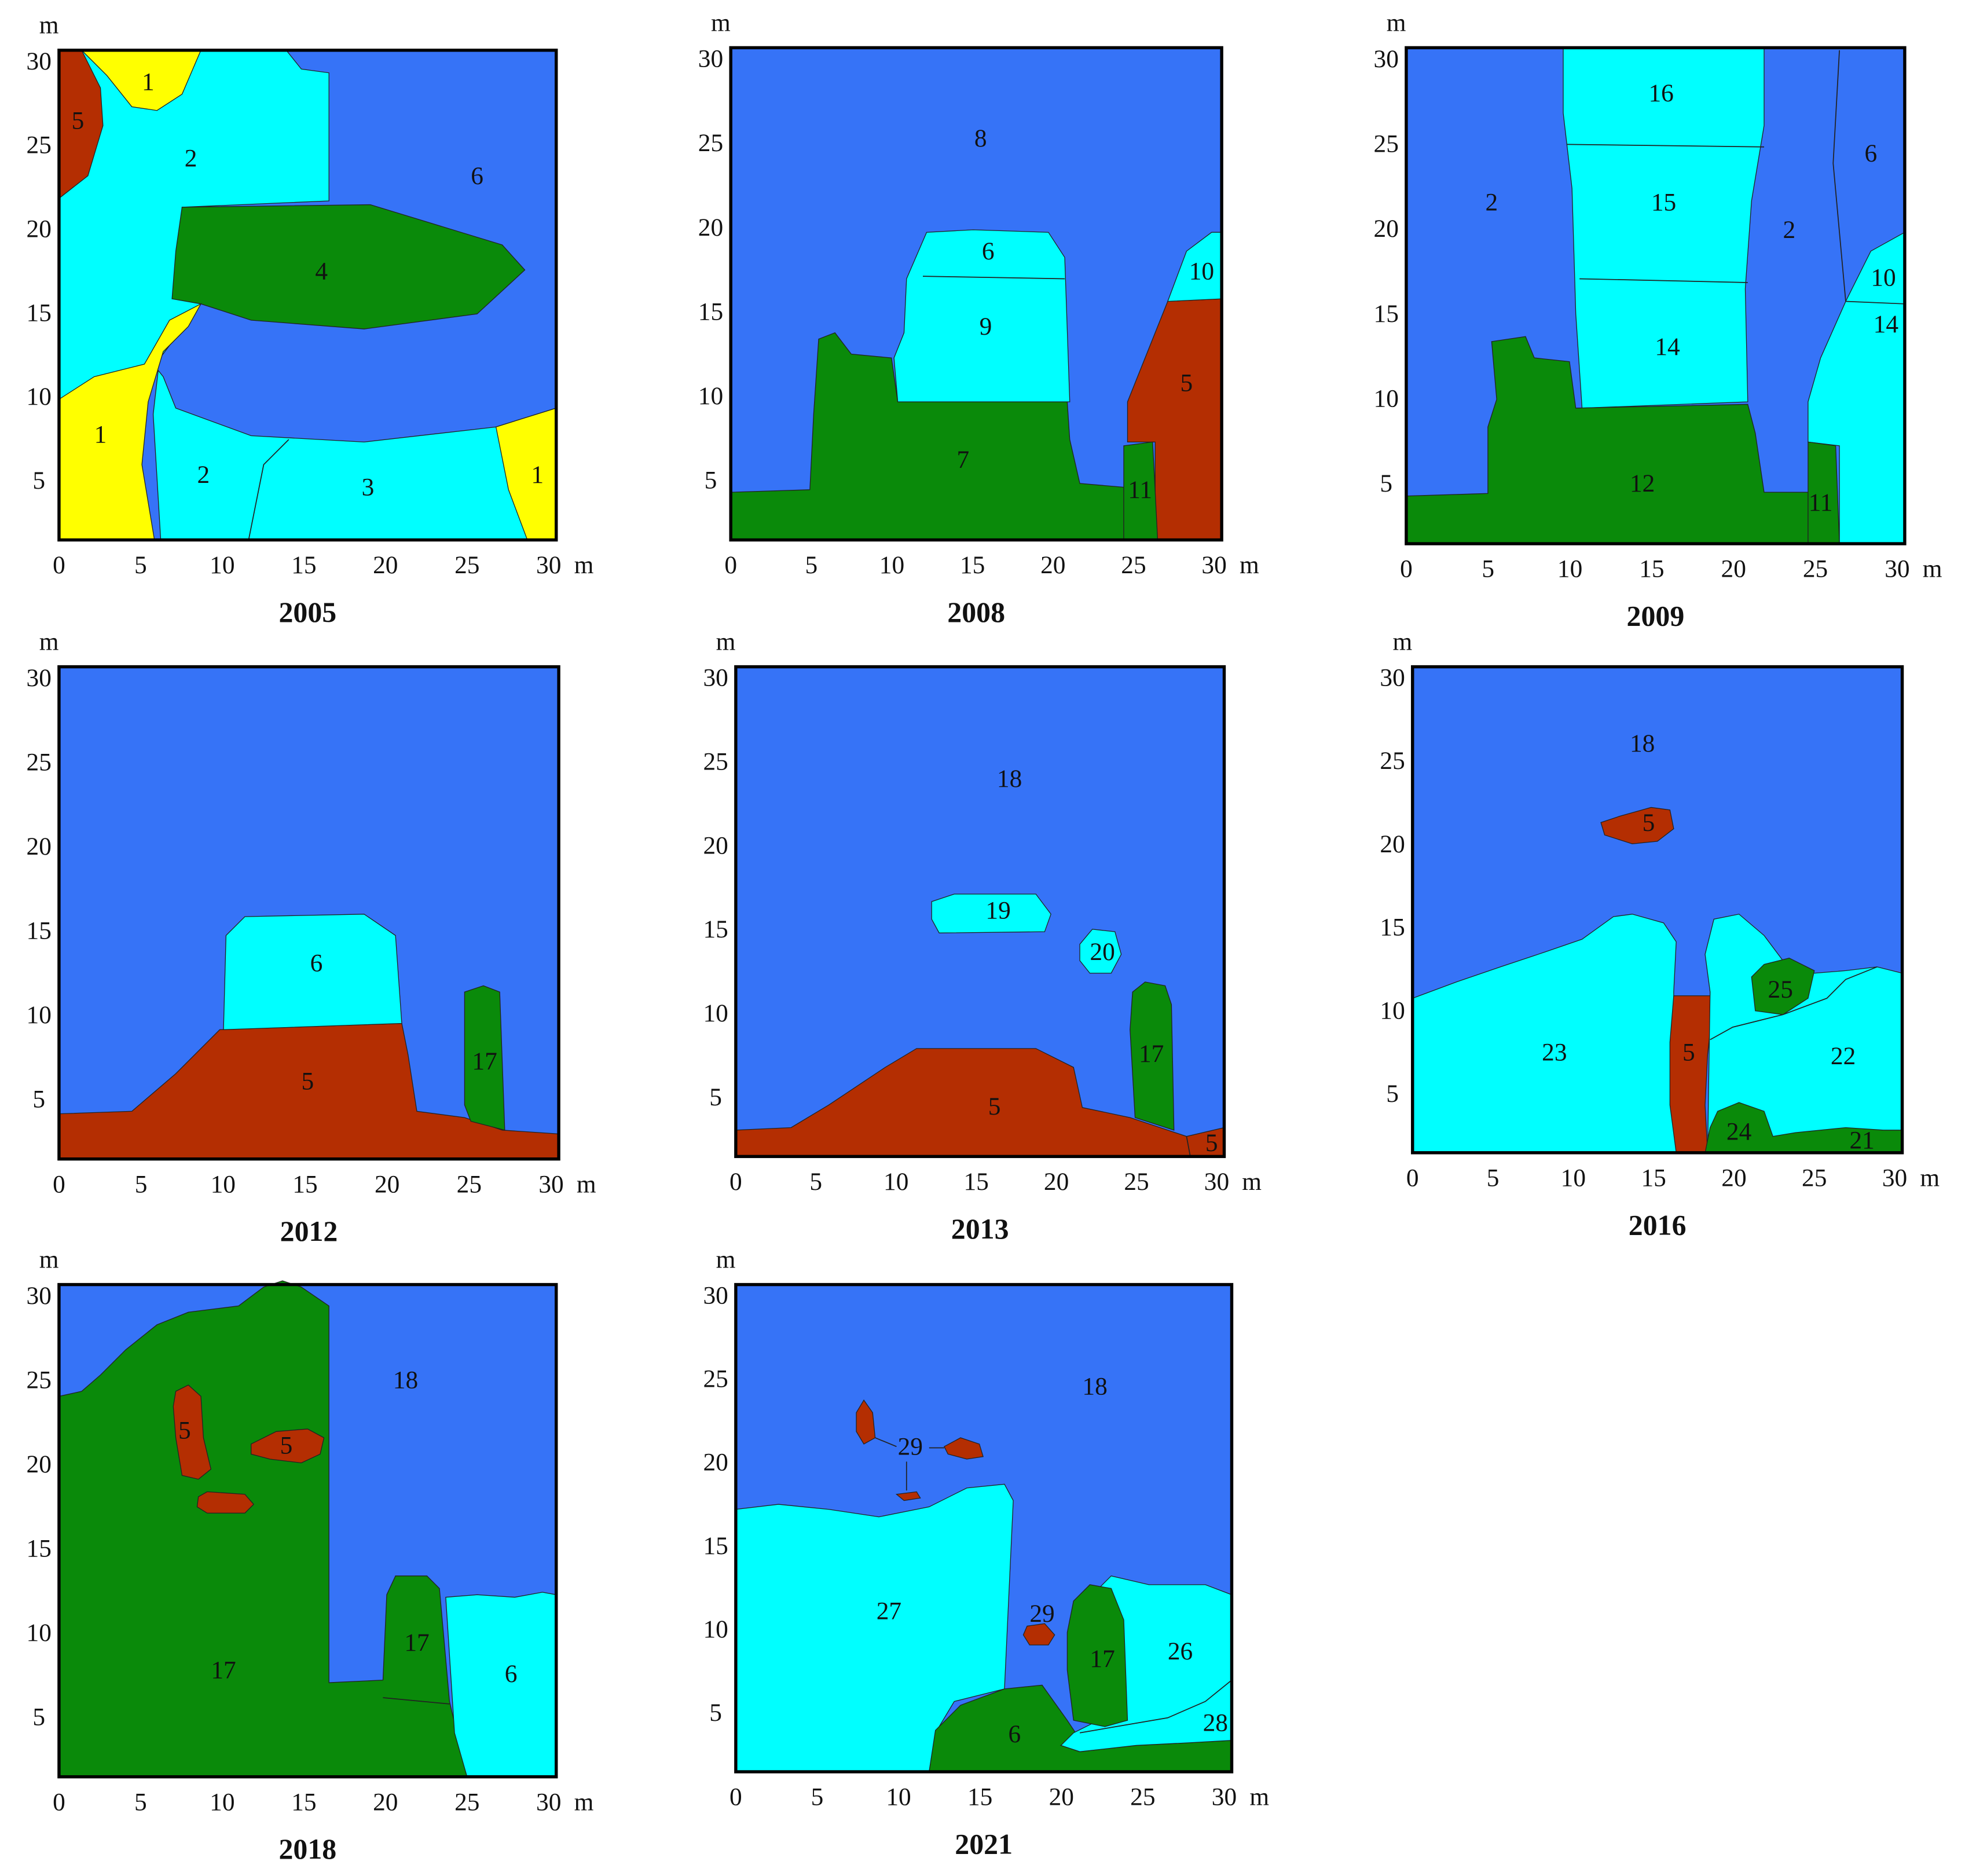 This screenshot has height=1876, width=1965. I want to click on region-label: 8, so click(980, 138).